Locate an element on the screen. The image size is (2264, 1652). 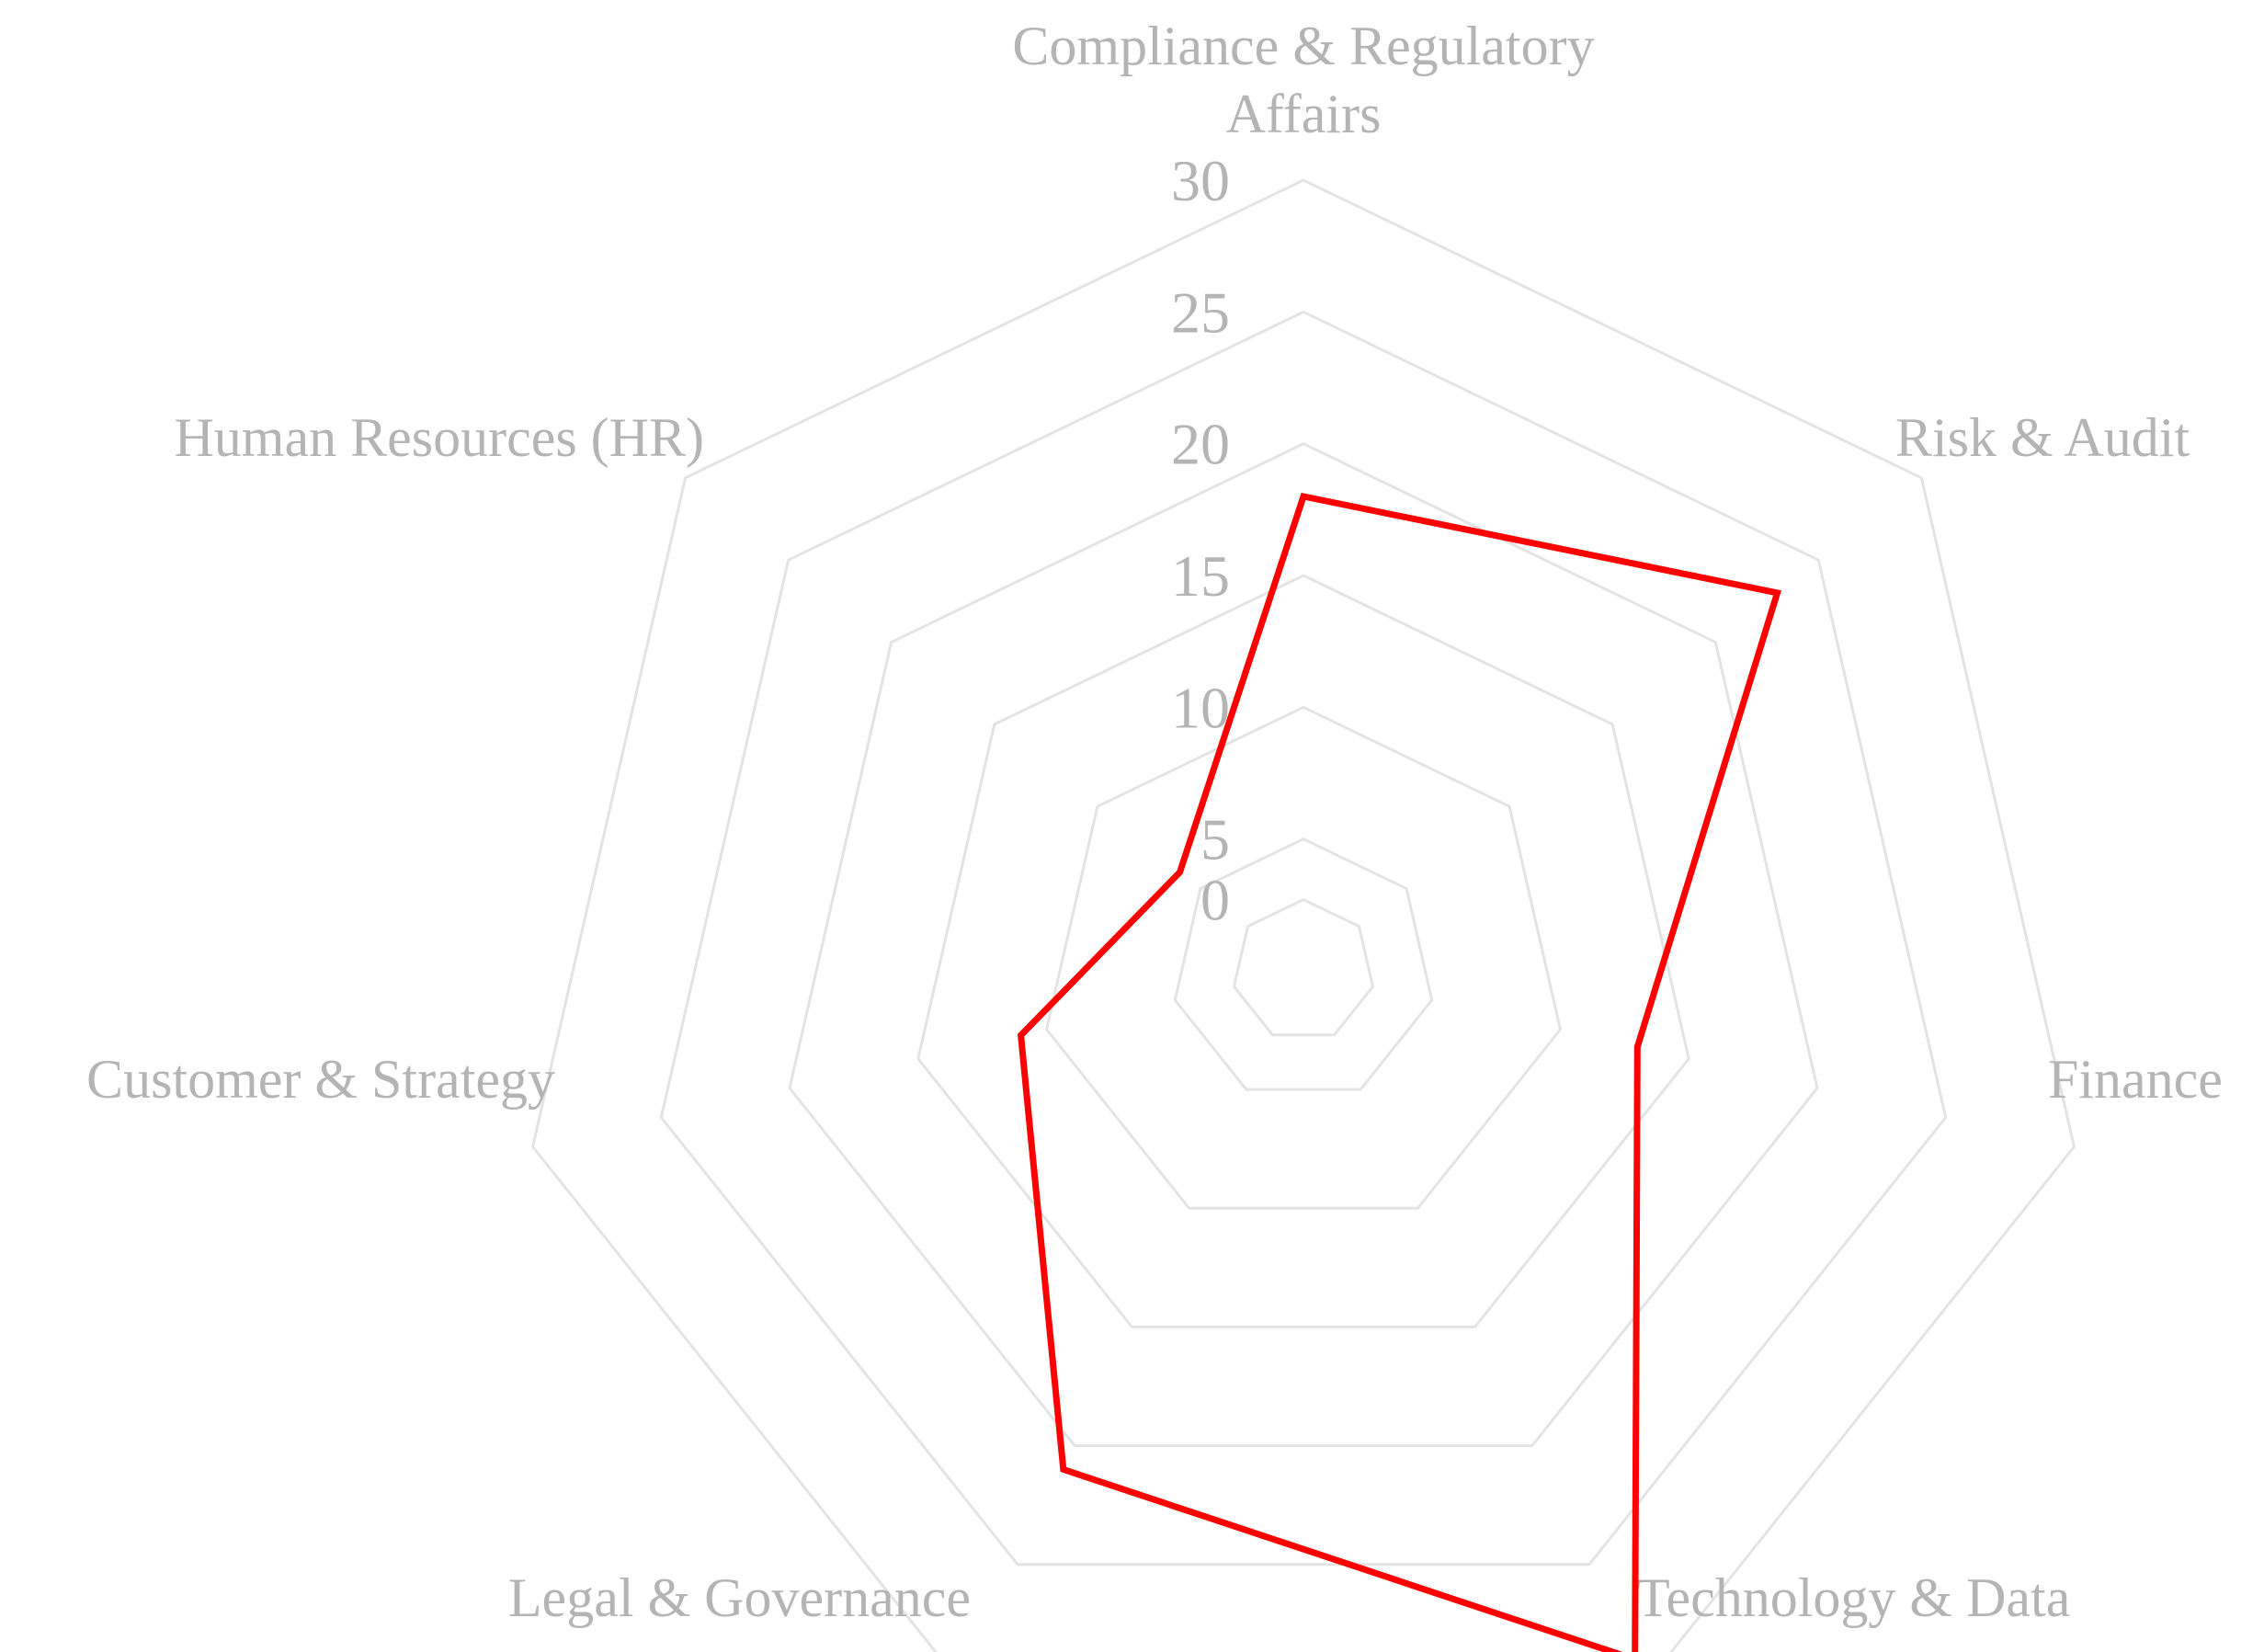
tick-label-30: 30 is located at coordinates (1200, 181).